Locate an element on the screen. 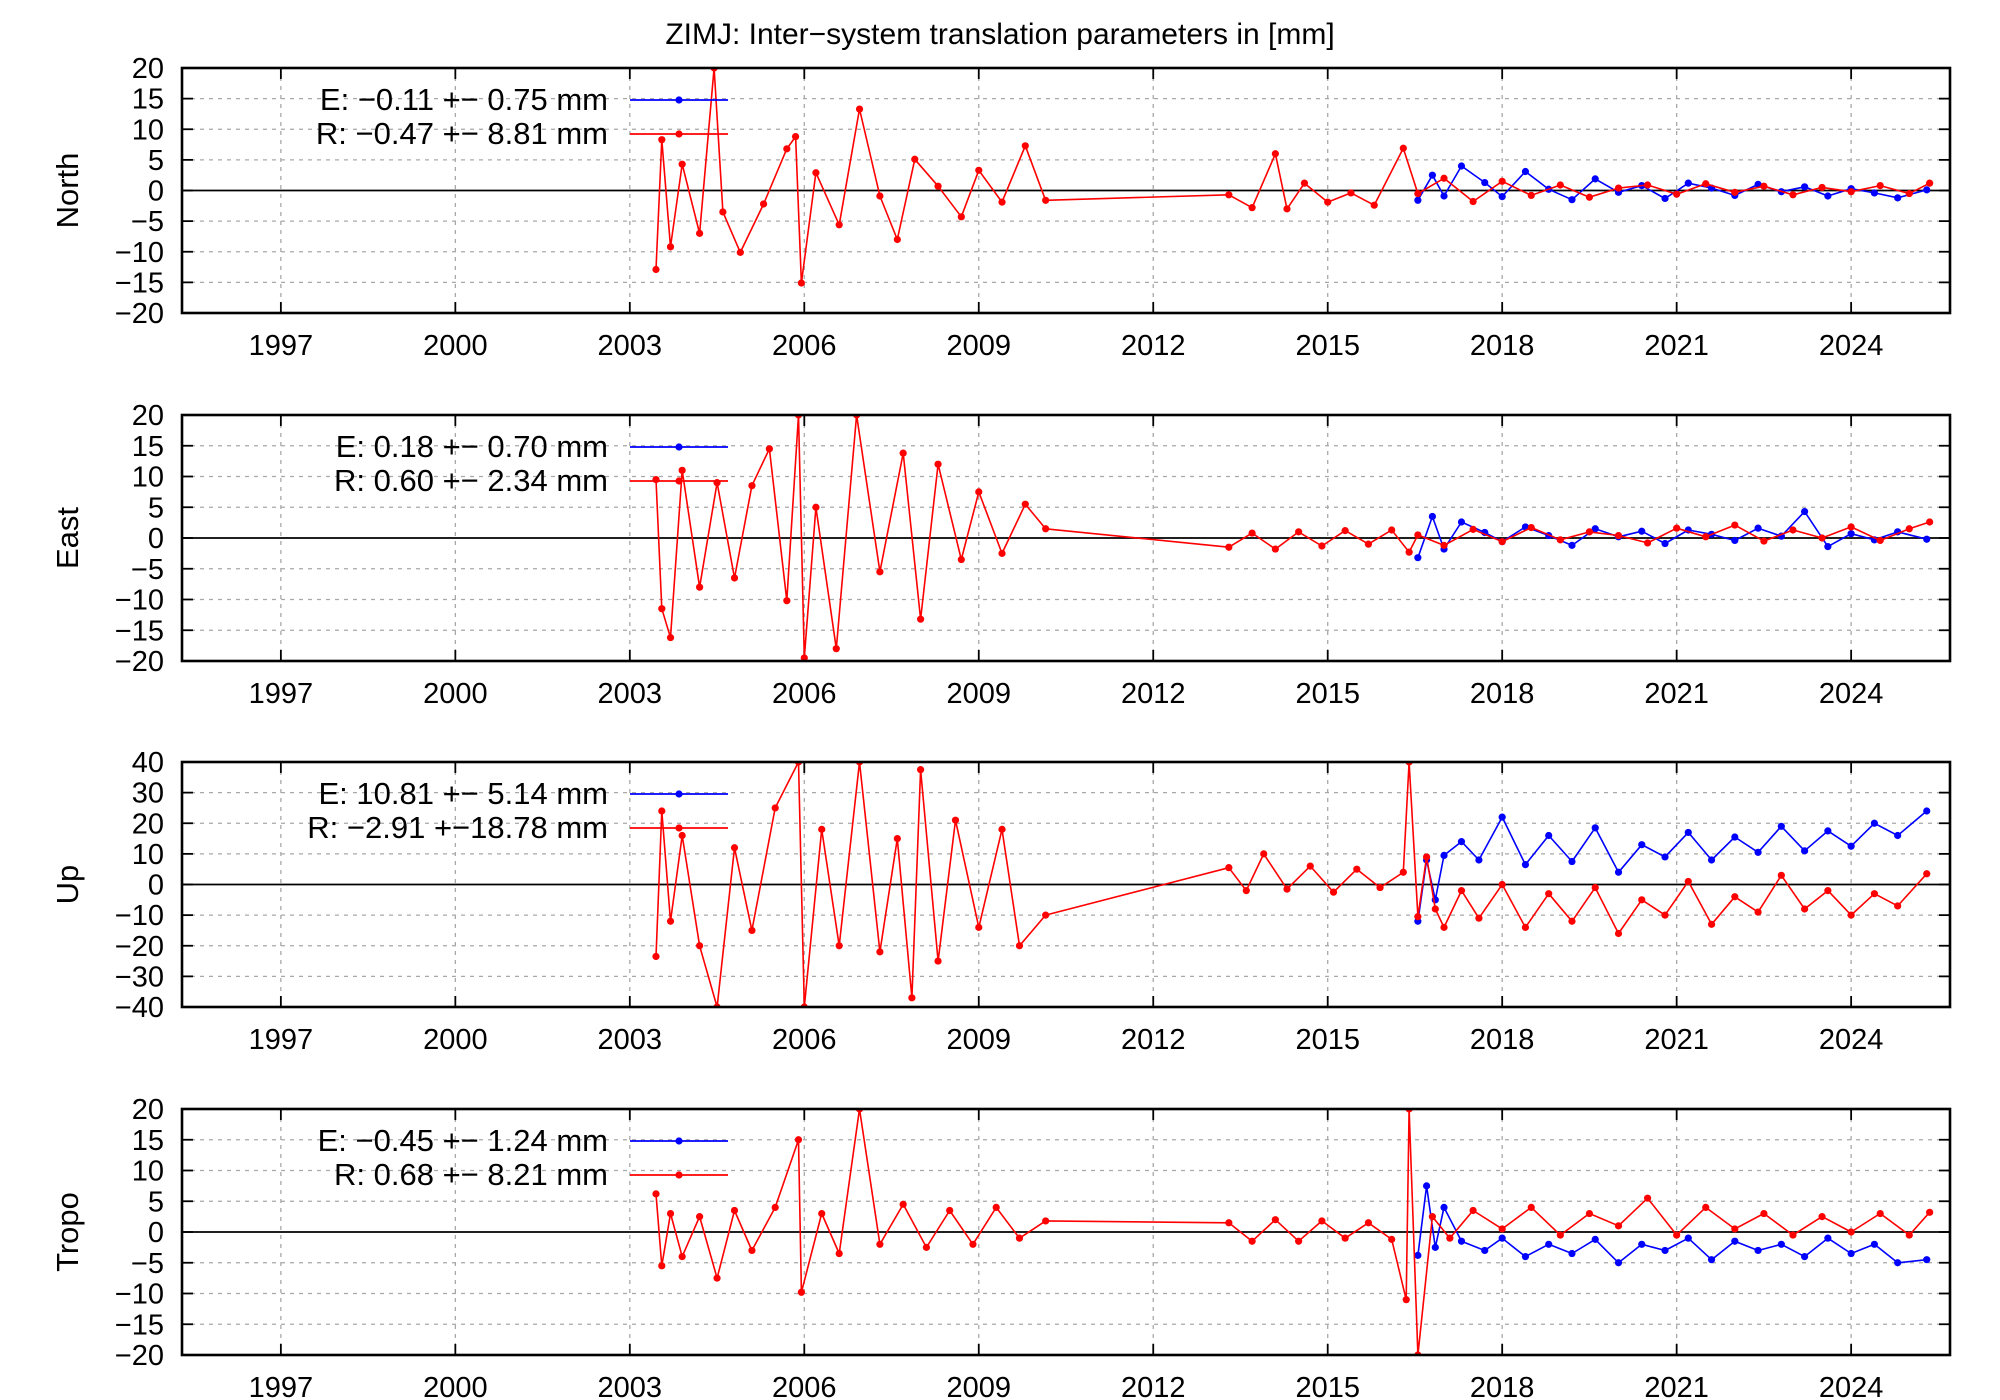 This screenshot has width=2000, height=1400. x-tick-label: 2006 is located at coordinates (804, 346).